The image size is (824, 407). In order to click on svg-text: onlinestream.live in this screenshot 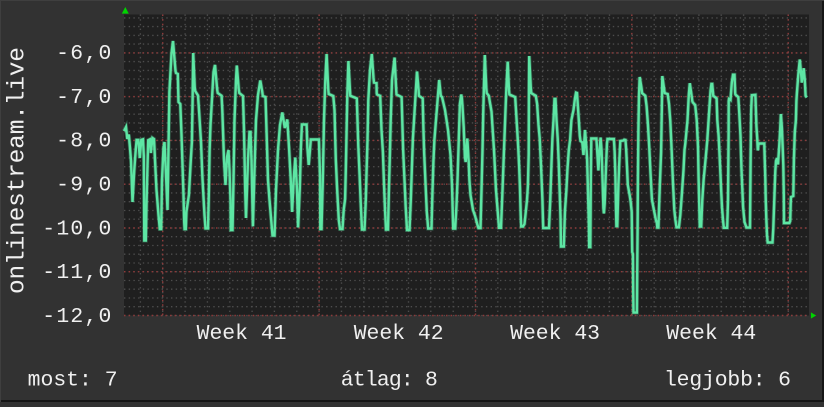, I will do `click(18, 170)`.